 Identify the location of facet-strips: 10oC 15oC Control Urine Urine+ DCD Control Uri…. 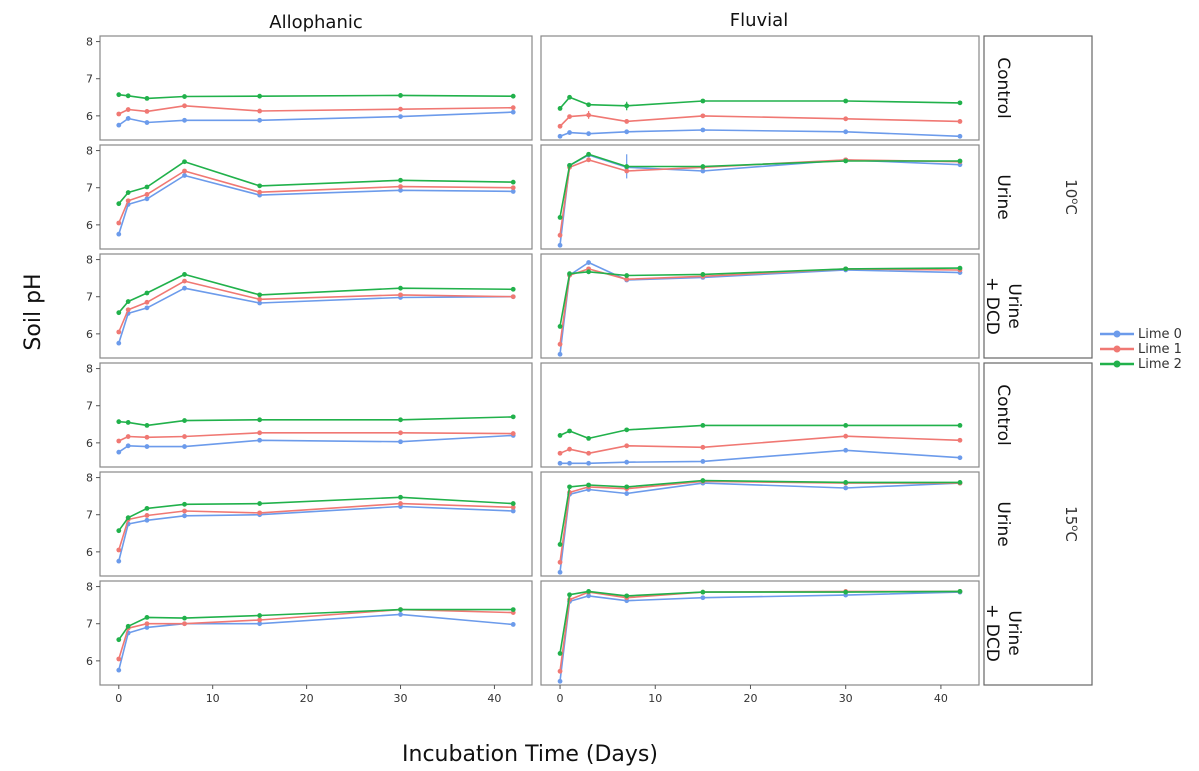
(1037, 360).